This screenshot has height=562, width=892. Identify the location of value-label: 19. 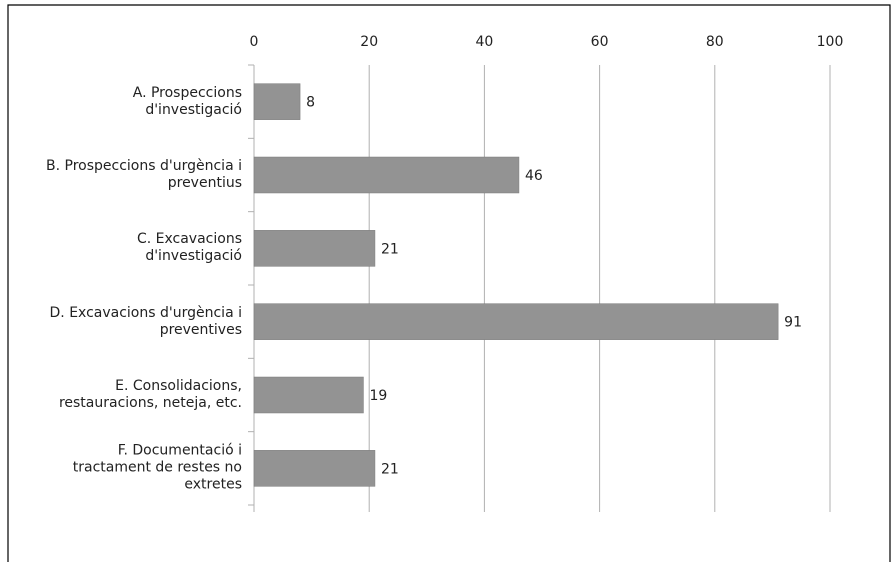
(378, 396).